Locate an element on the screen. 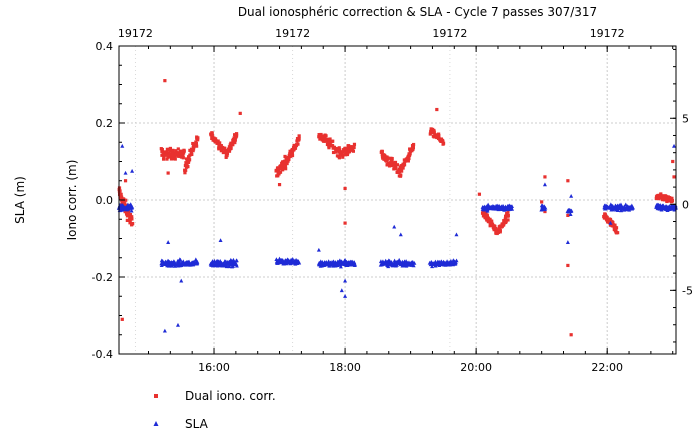  legend-label: SLA is located at coordinates (197, 424).